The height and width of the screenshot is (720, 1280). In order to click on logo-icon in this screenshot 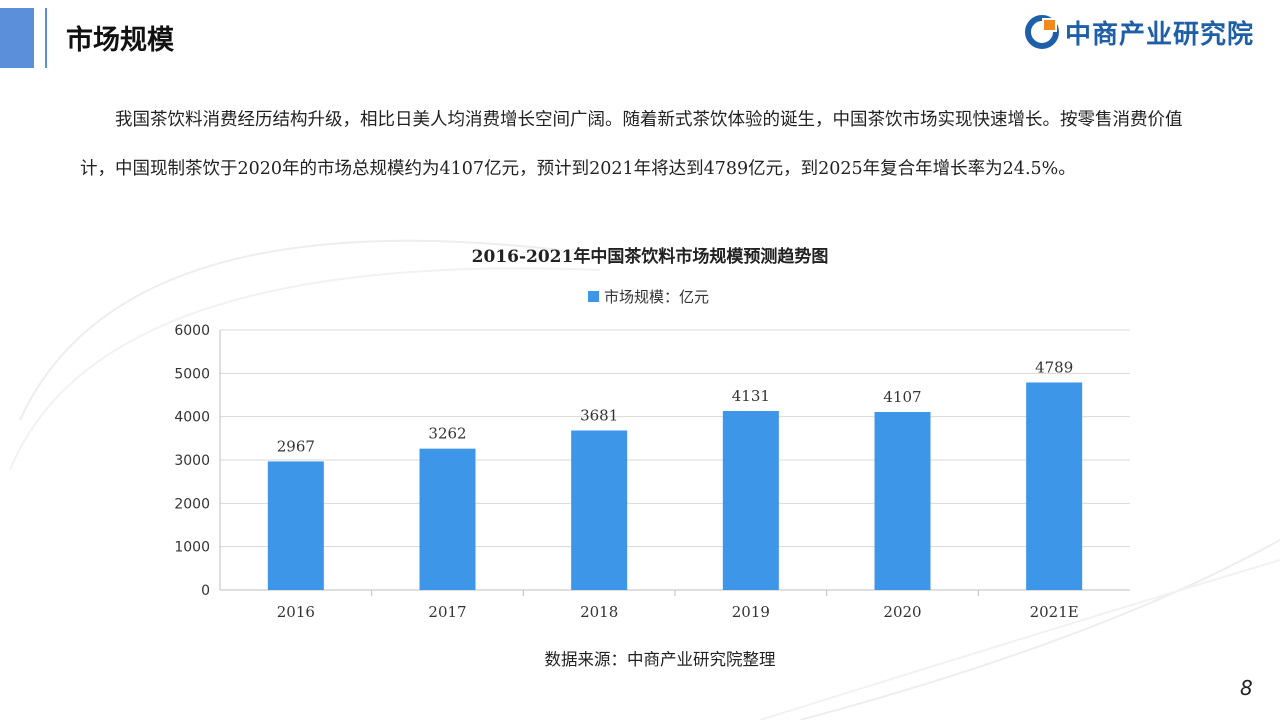, I will do `click(1042, 32)`.